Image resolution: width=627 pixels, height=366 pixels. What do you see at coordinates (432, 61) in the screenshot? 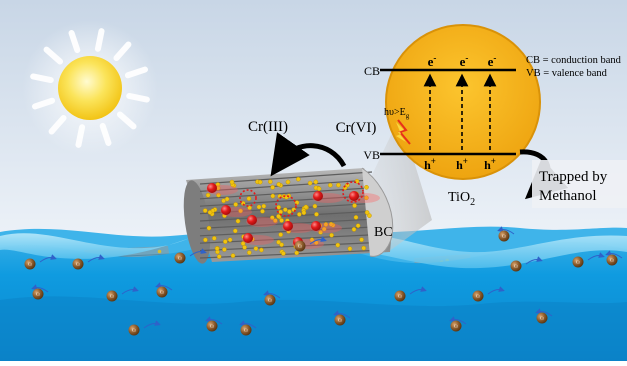
I see `electron-1: e-` at bounding box center [432, 61].